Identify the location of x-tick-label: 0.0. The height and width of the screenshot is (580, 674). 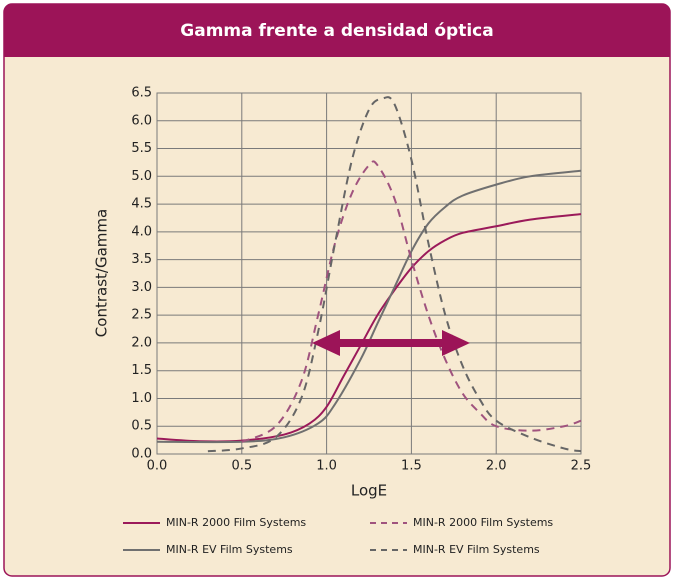
(157, 466).